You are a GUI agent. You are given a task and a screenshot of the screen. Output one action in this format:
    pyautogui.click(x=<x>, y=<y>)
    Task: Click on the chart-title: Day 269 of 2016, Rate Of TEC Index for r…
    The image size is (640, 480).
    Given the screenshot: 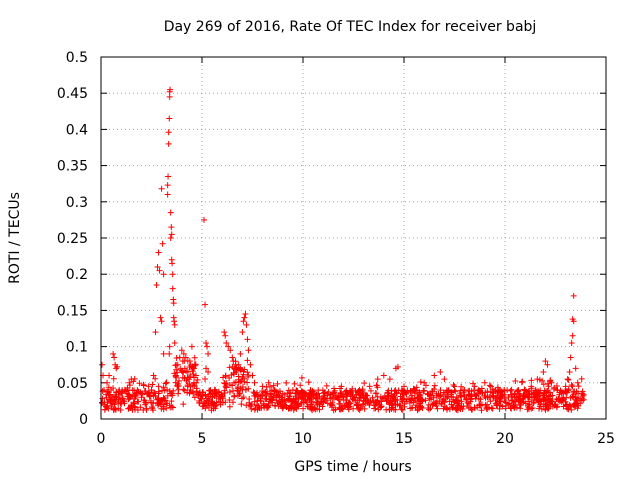 What is the action you would take?
    pyautogui.click(x=350, y=27)
    